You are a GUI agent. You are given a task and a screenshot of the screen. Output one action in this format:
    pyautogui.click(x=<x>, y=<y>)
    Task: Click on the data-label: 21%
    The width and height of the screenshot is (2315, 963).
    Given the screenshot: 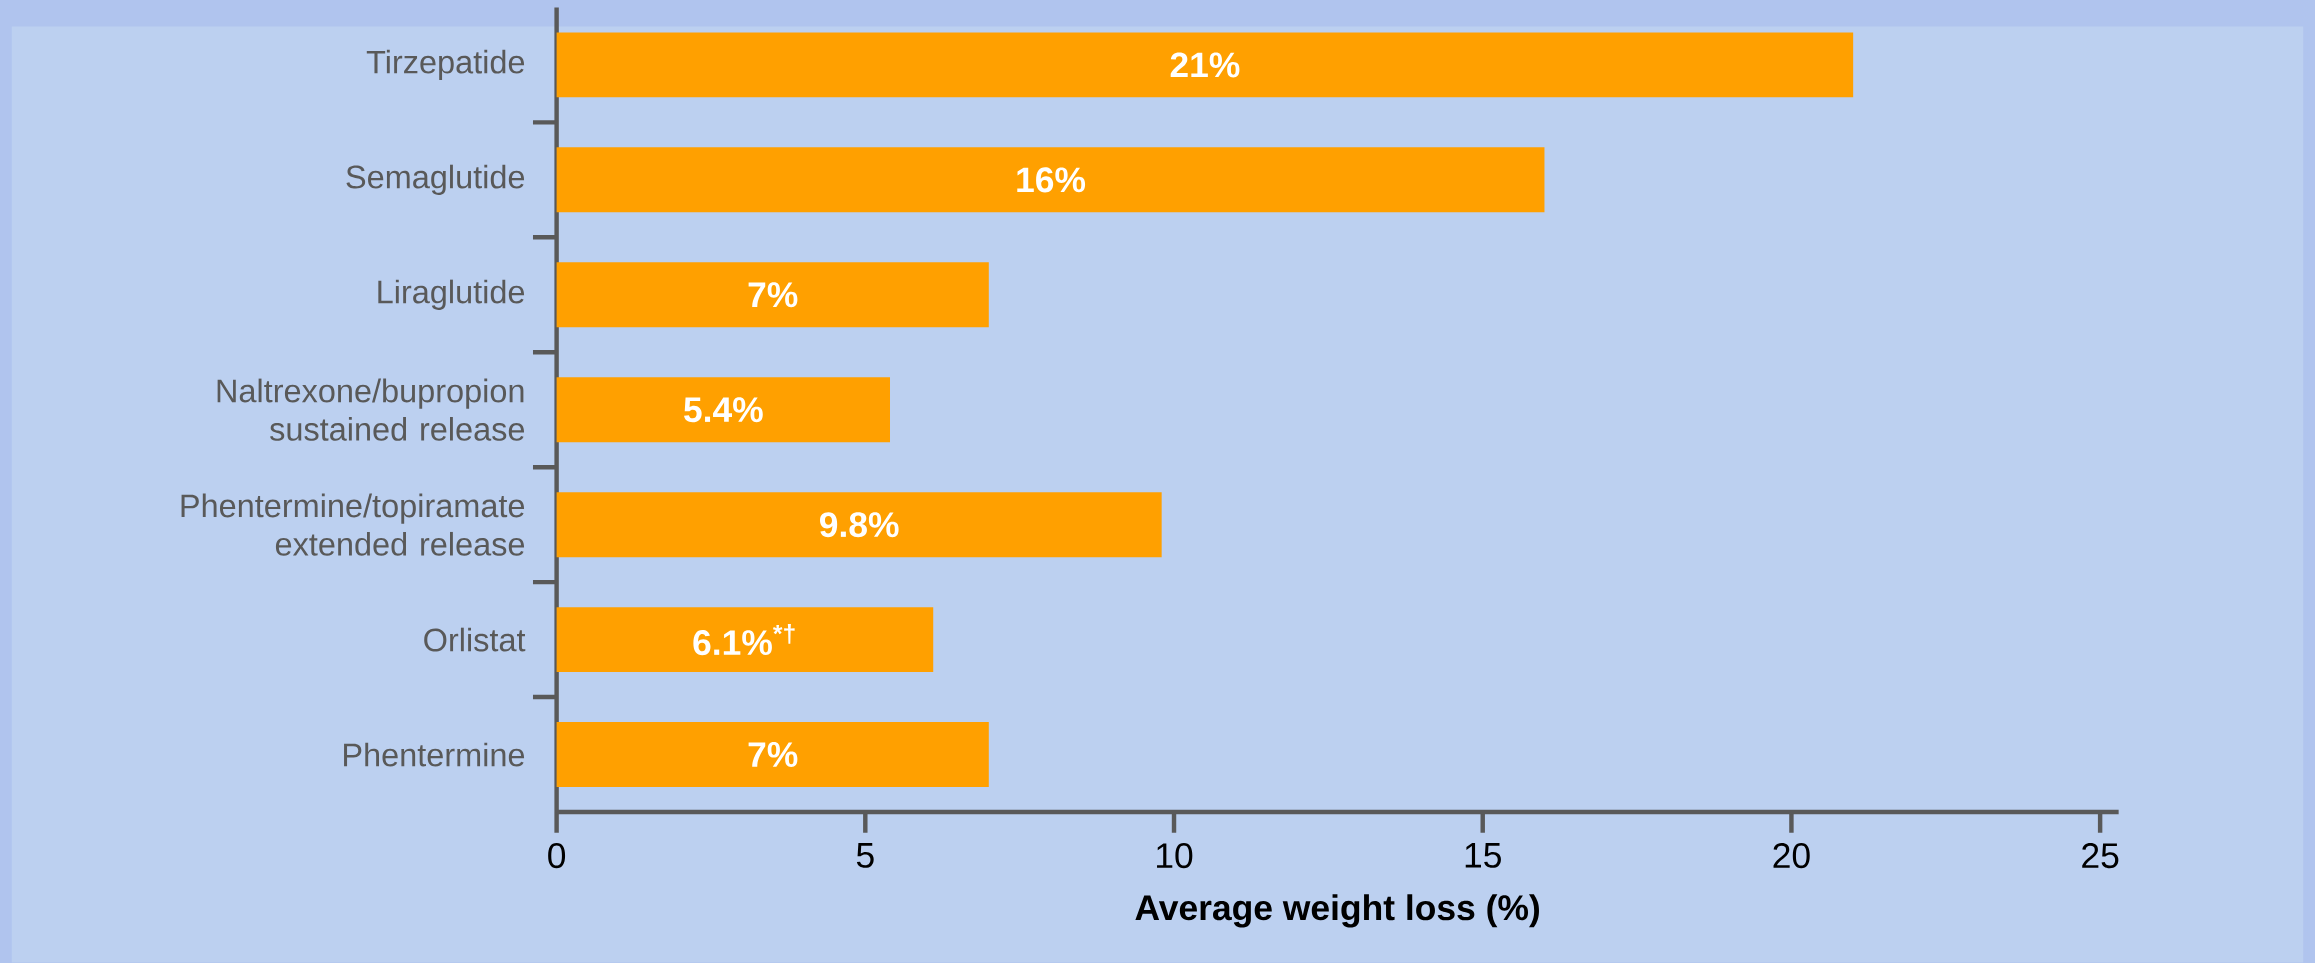 What is the action you would take?
    pyautogui.click(x=1205, y=65)
    